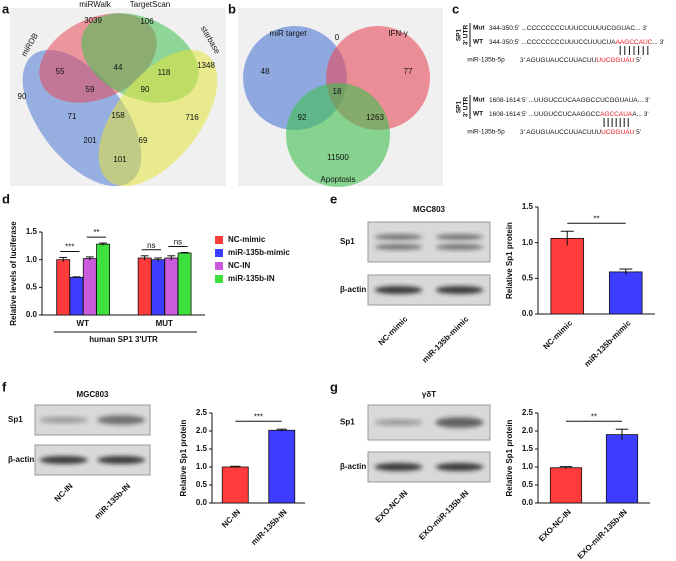 This screenshot has height=561, width=676. Describe the element at coordinates (658, 42) in the screenshot. I see `seq-part: ... 3'` at that location.